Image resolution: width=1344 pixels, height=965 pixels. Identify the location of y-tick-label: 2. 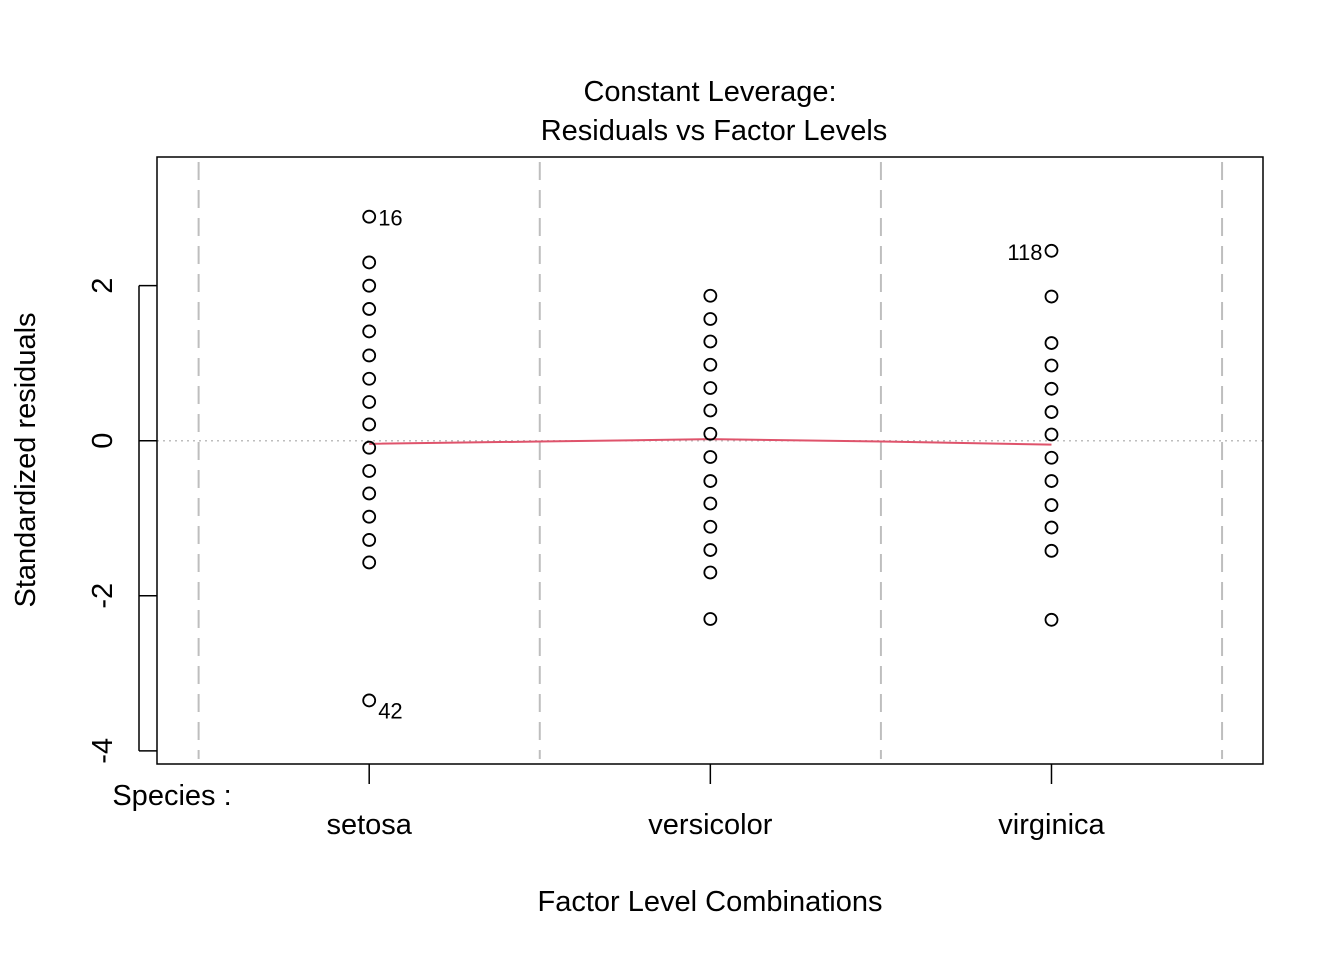
(103, 286).